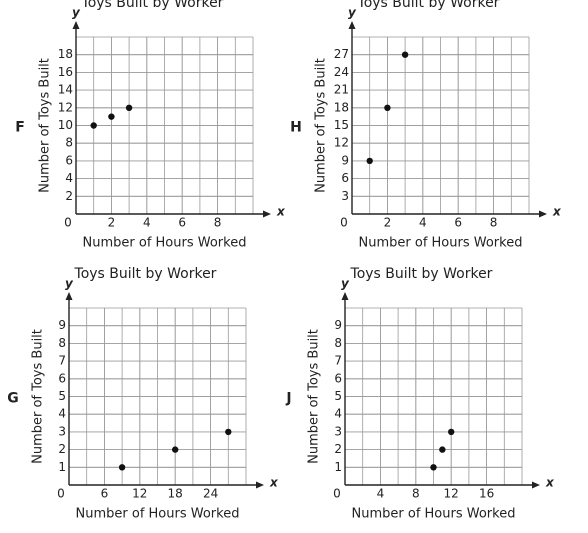  Describe the element at coordinates (65, 72) in the screenshot. I see `y-tick-label: 16` at that location.